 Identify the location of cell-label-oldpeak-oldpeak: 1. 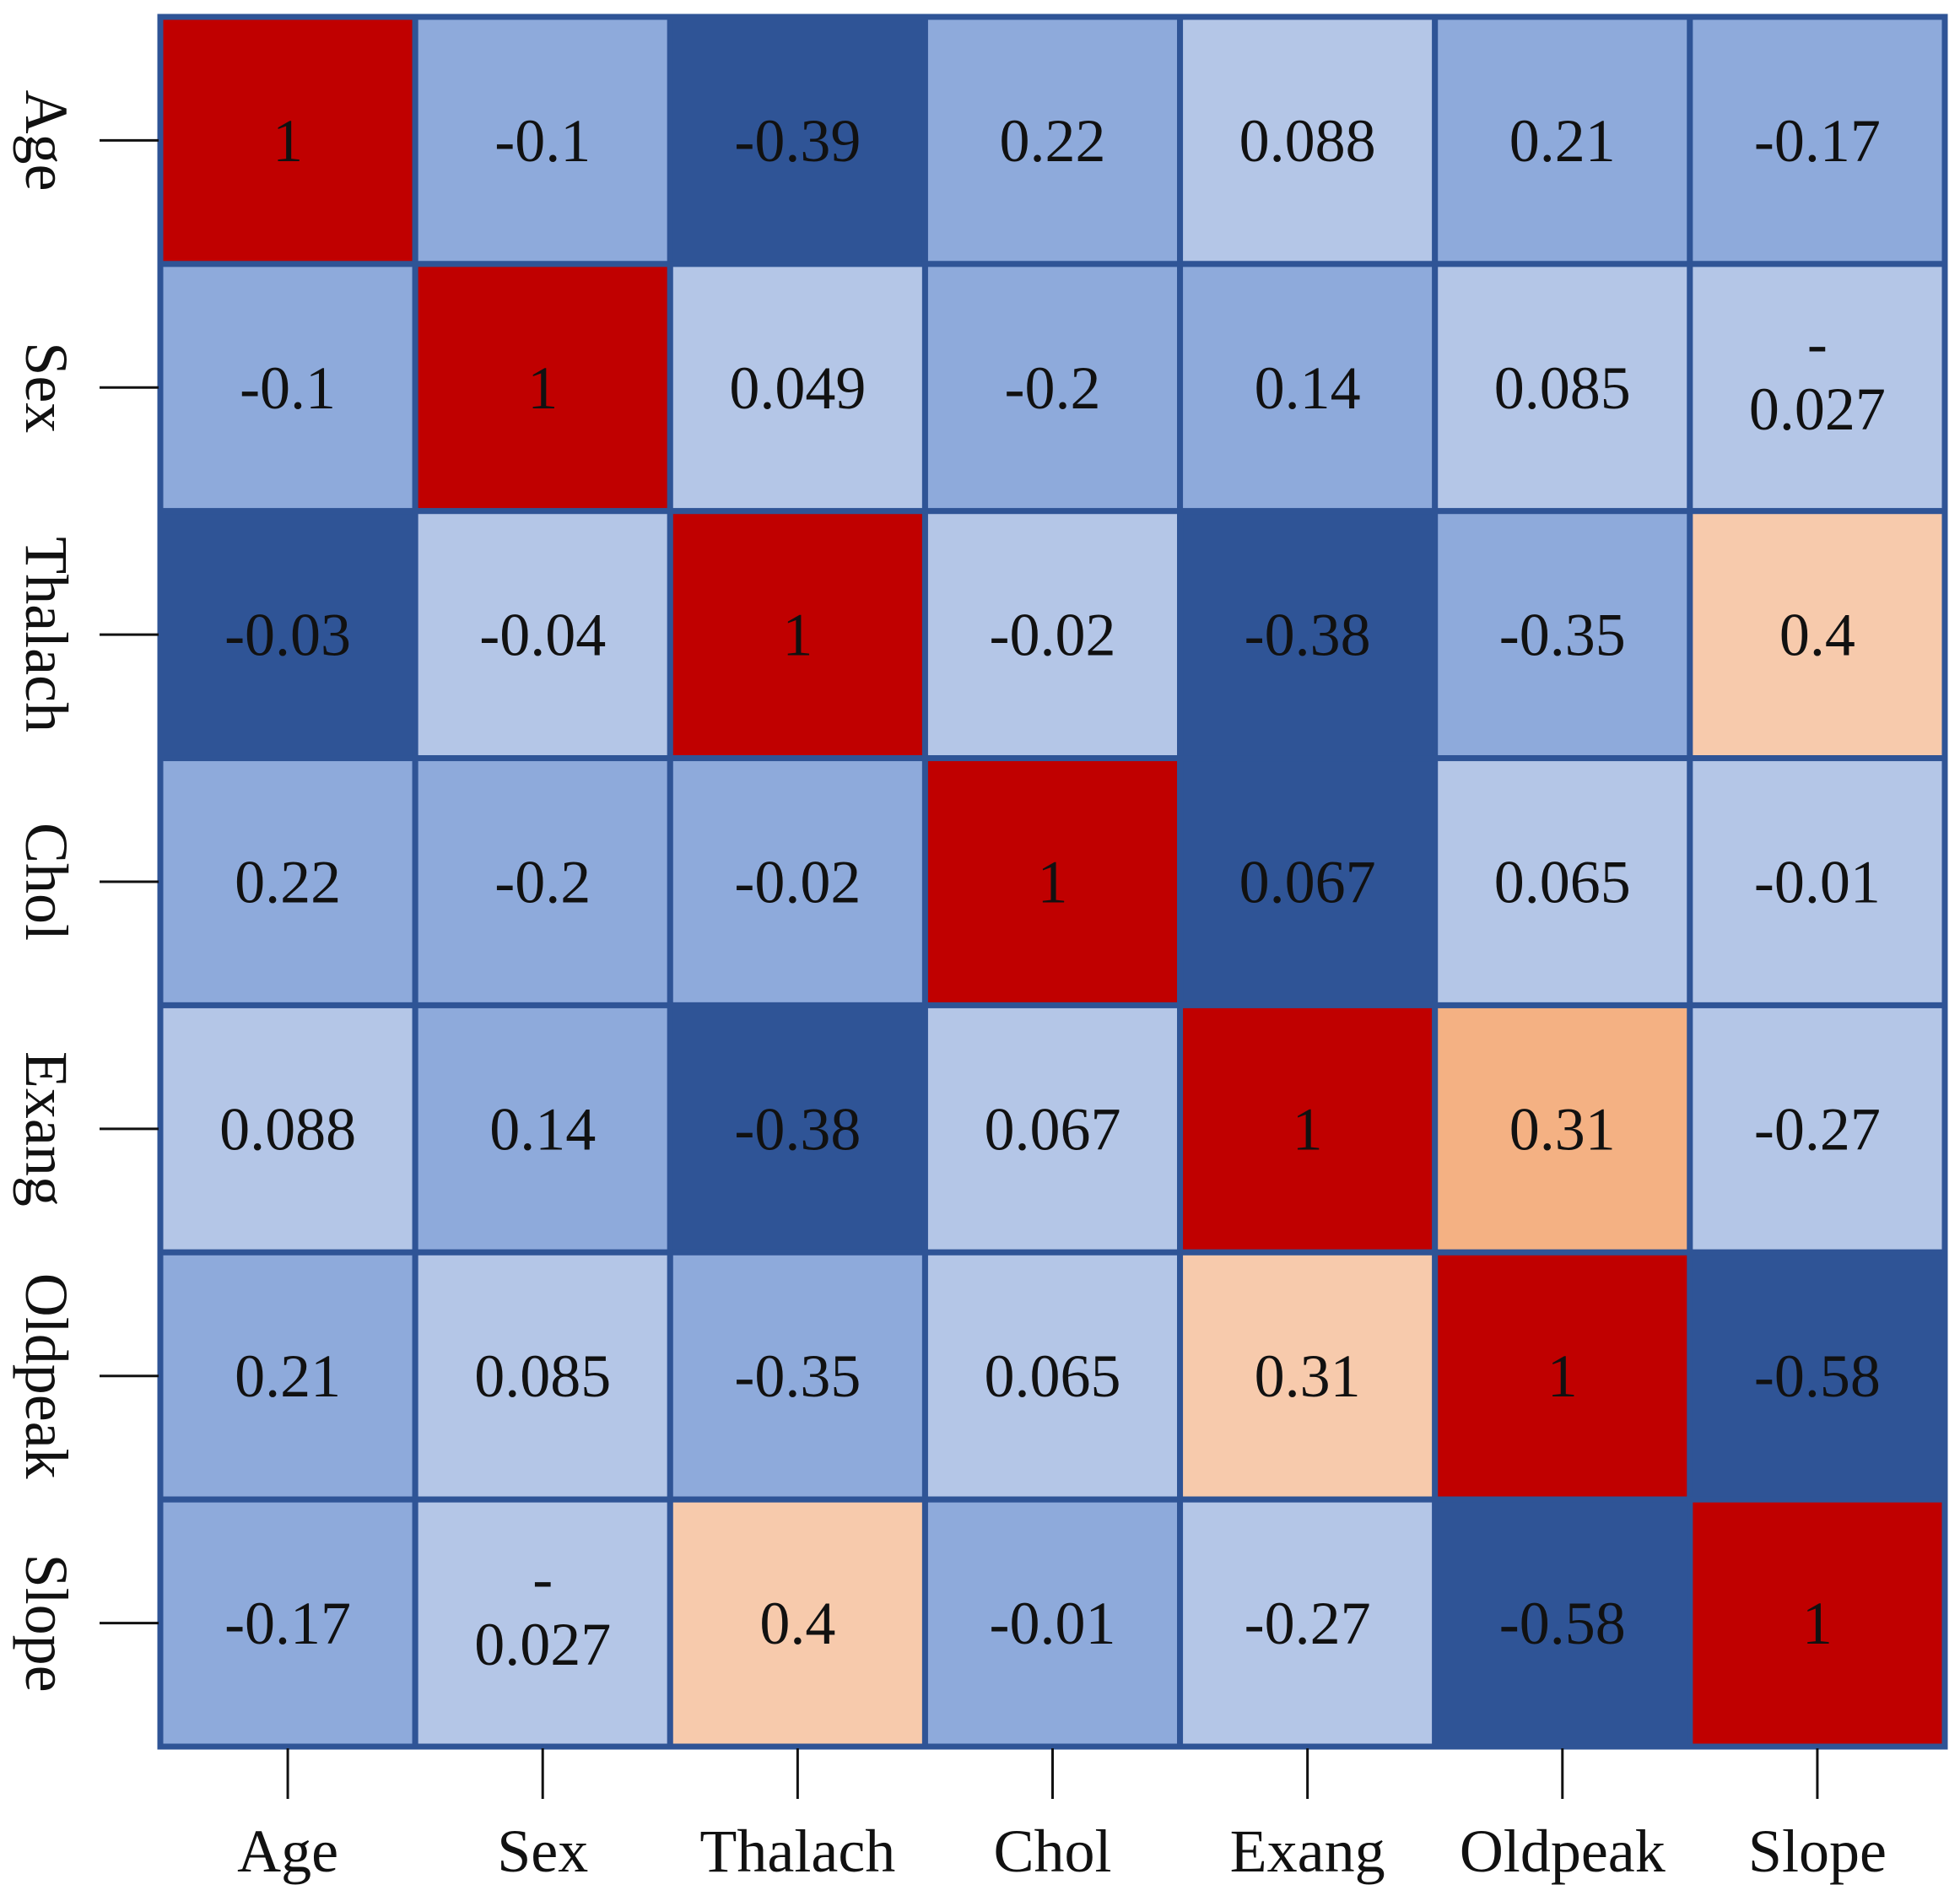
(1562, 1376).